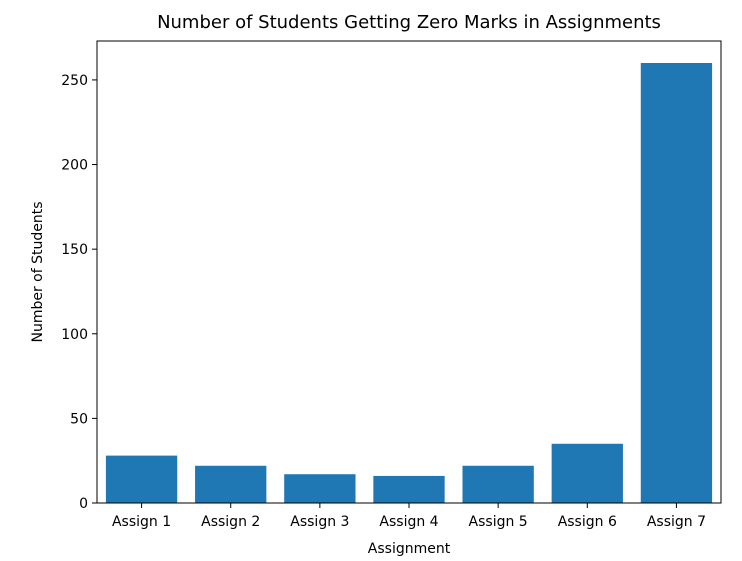  Describe the element at coordinates (498, 522) in the screenshot. I see `x-tick-label: Assign 5` at that location.